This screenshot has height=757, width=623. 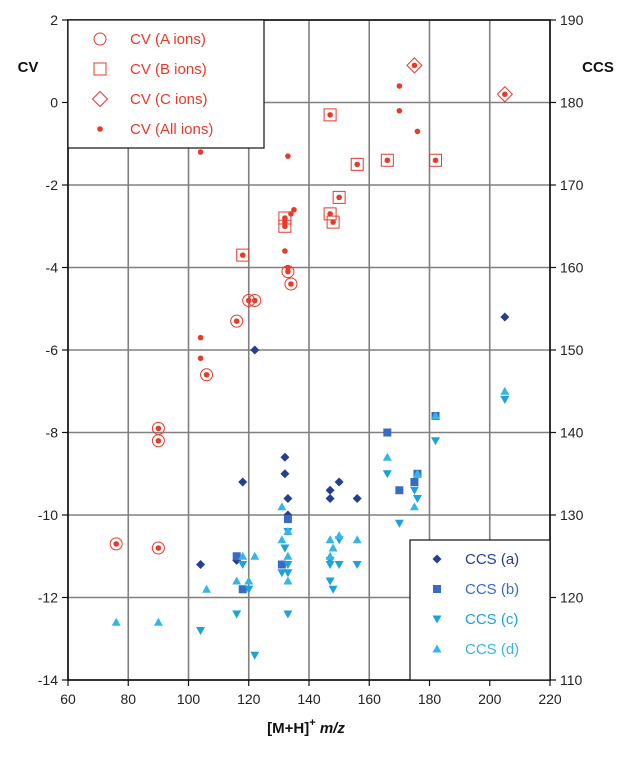 I want to click on x-axis-title-superscript: +, so click(x=312, y=723).